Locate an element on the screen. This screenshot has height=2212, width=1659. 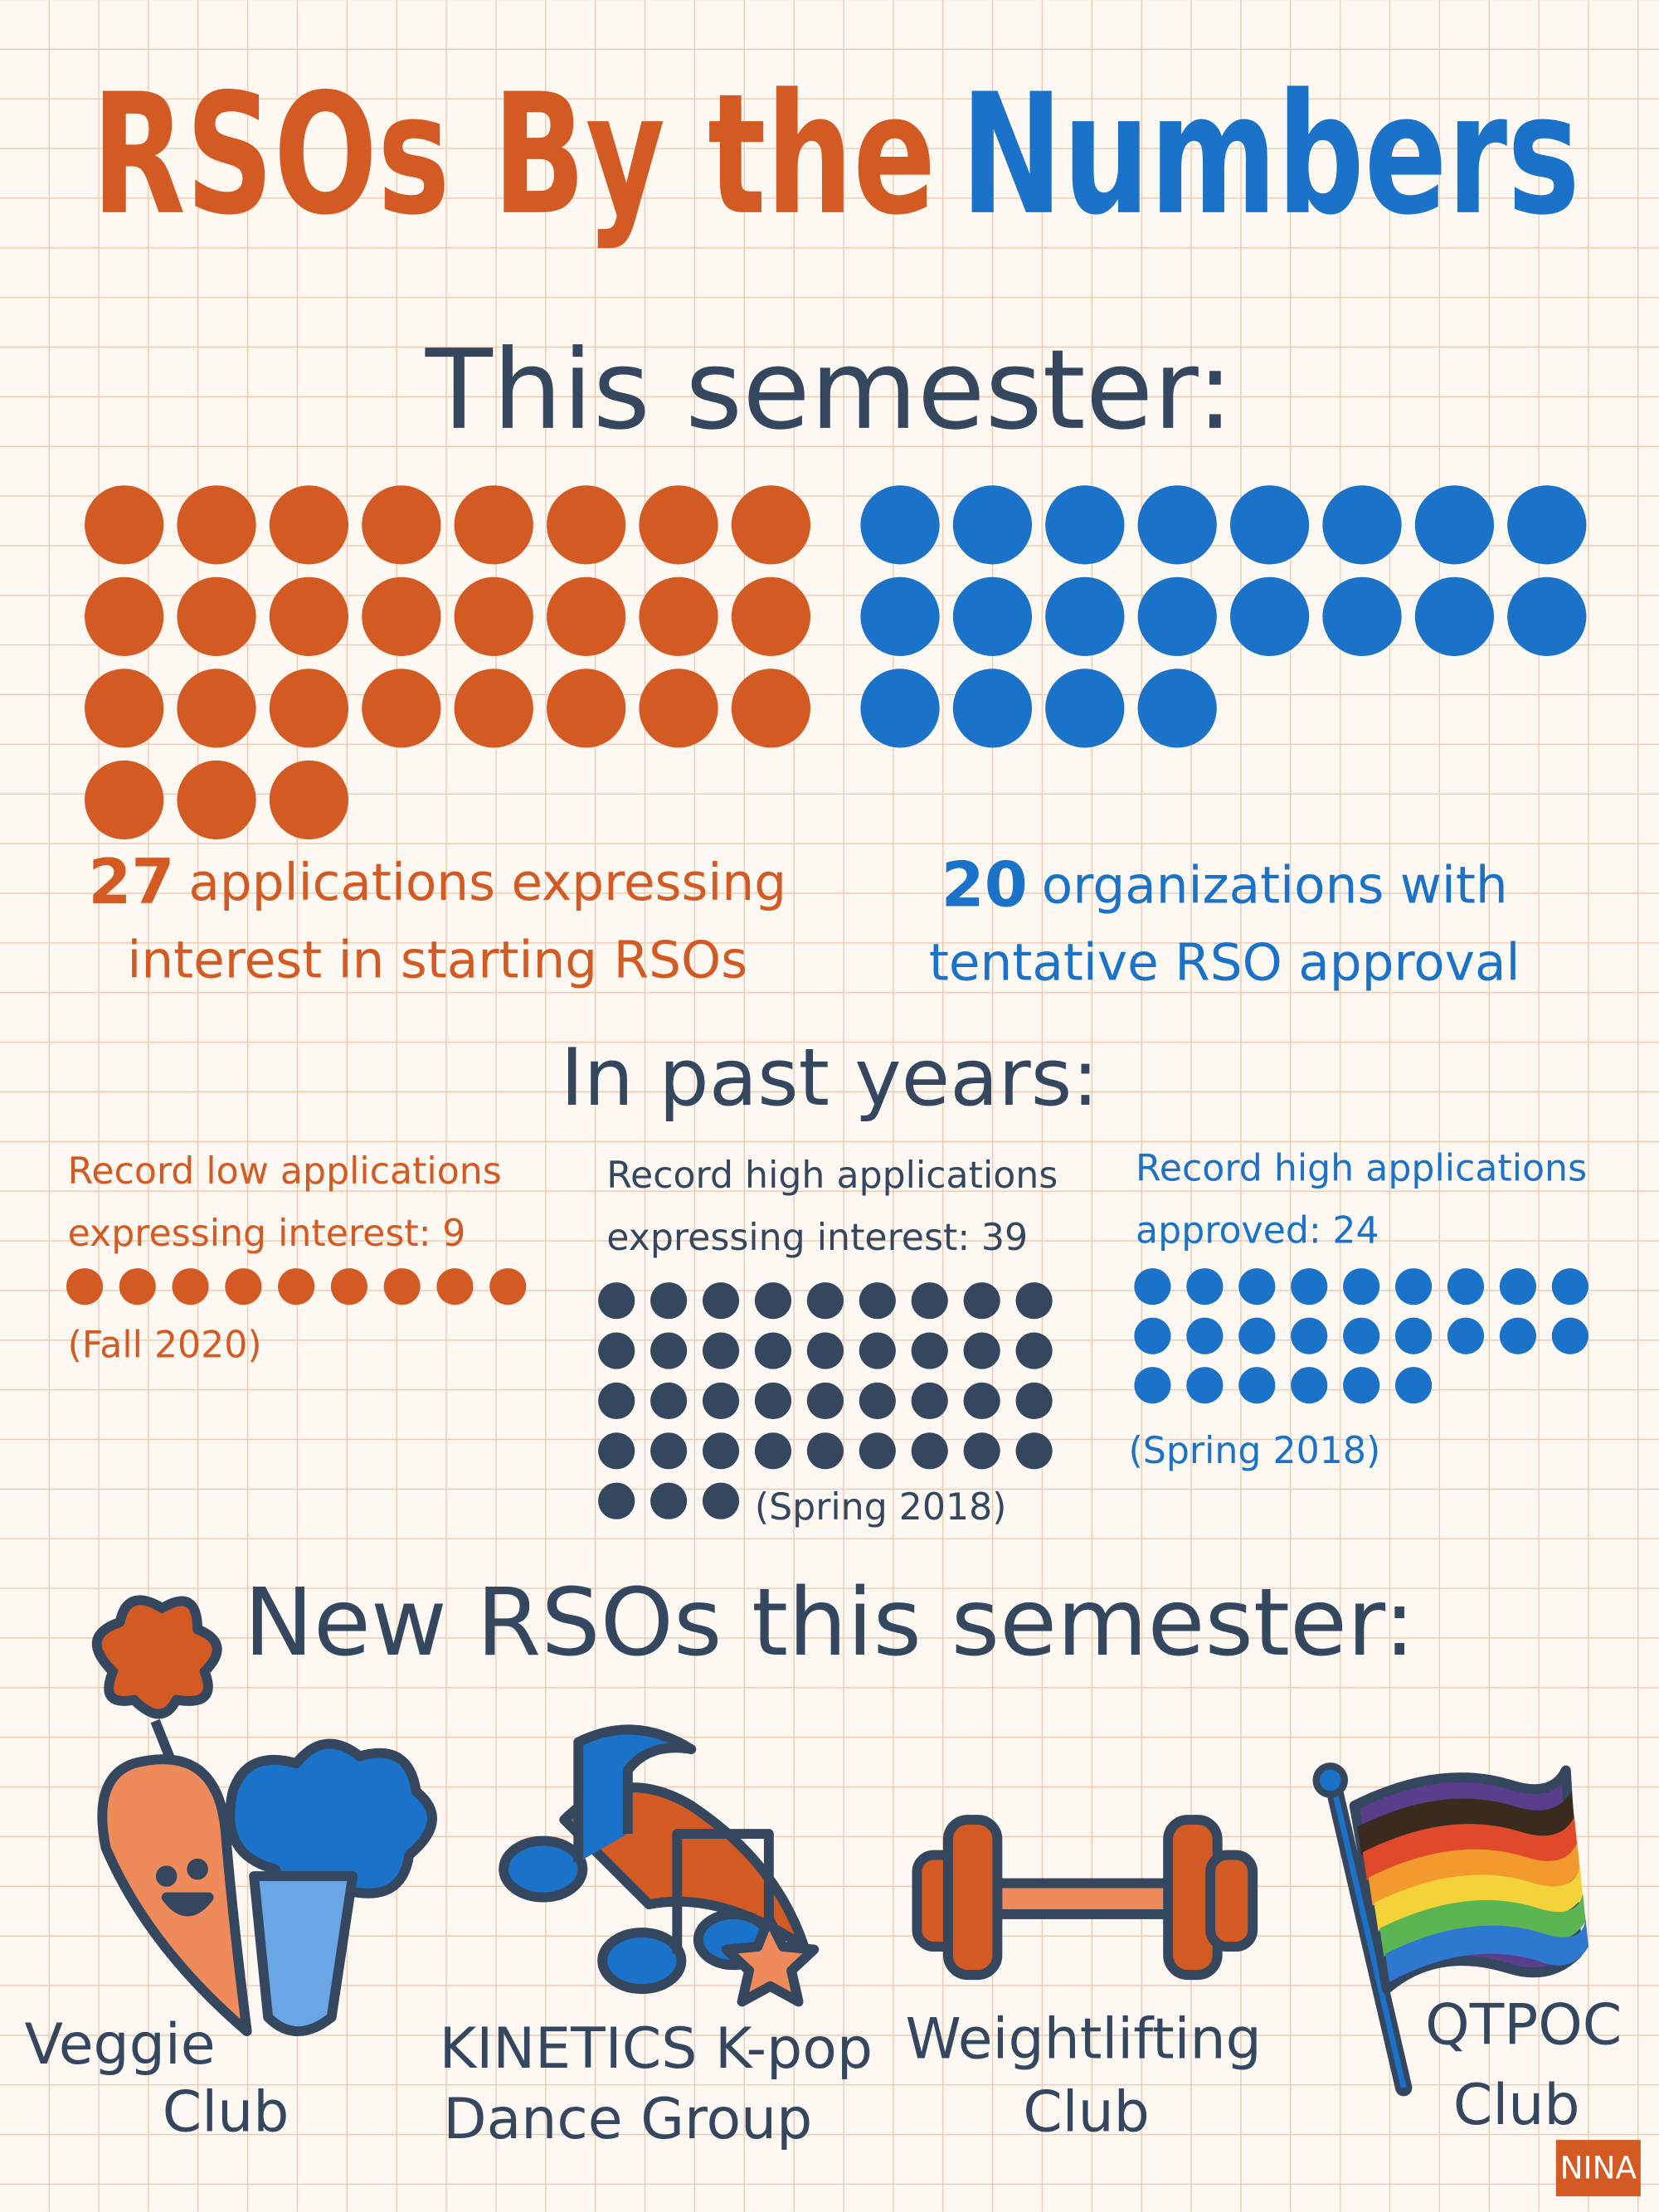
signature-box is located at coordinates (1598, 2168).